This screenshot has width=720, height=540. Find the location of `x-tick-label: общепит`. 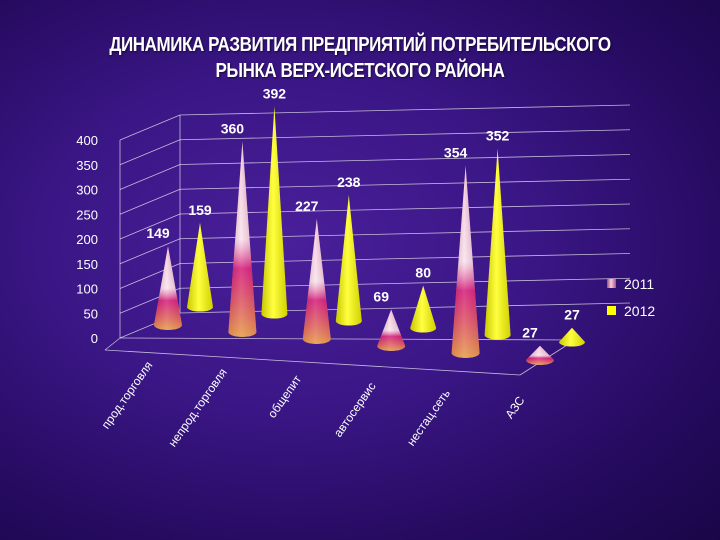

x-tick-label: общепит is located at coordinates (285, 396).